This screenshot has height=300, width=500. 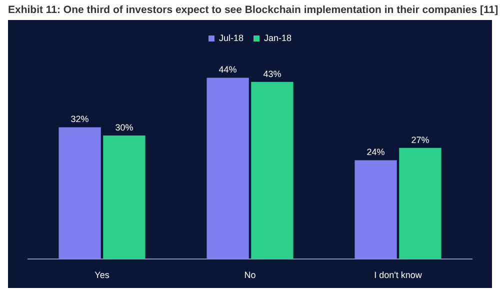 What do you see at coordinates (79, 119) in the screenshot?
I see `data-label: 32%` at bounding box center [79, 119].